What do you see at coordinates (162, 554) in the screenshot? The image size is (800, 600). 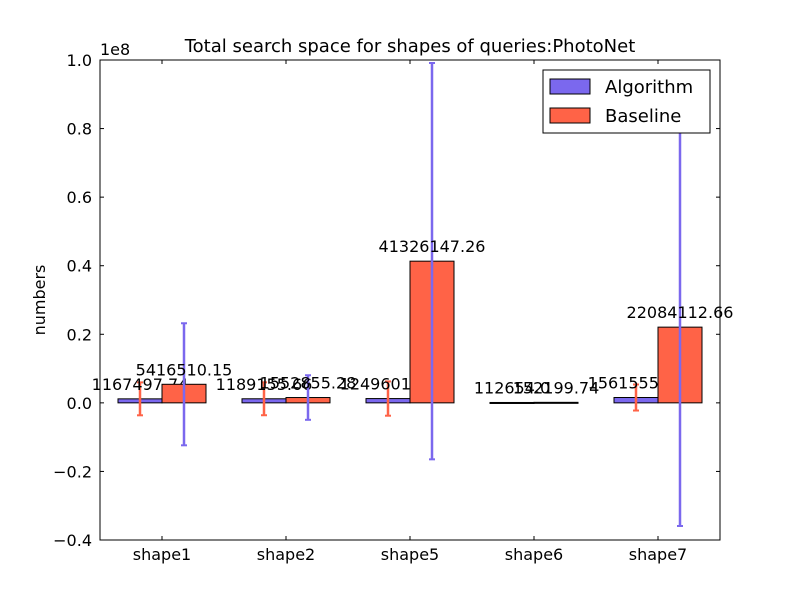 I see `x-tick-label: shape1` at bounding box center [162, 554].